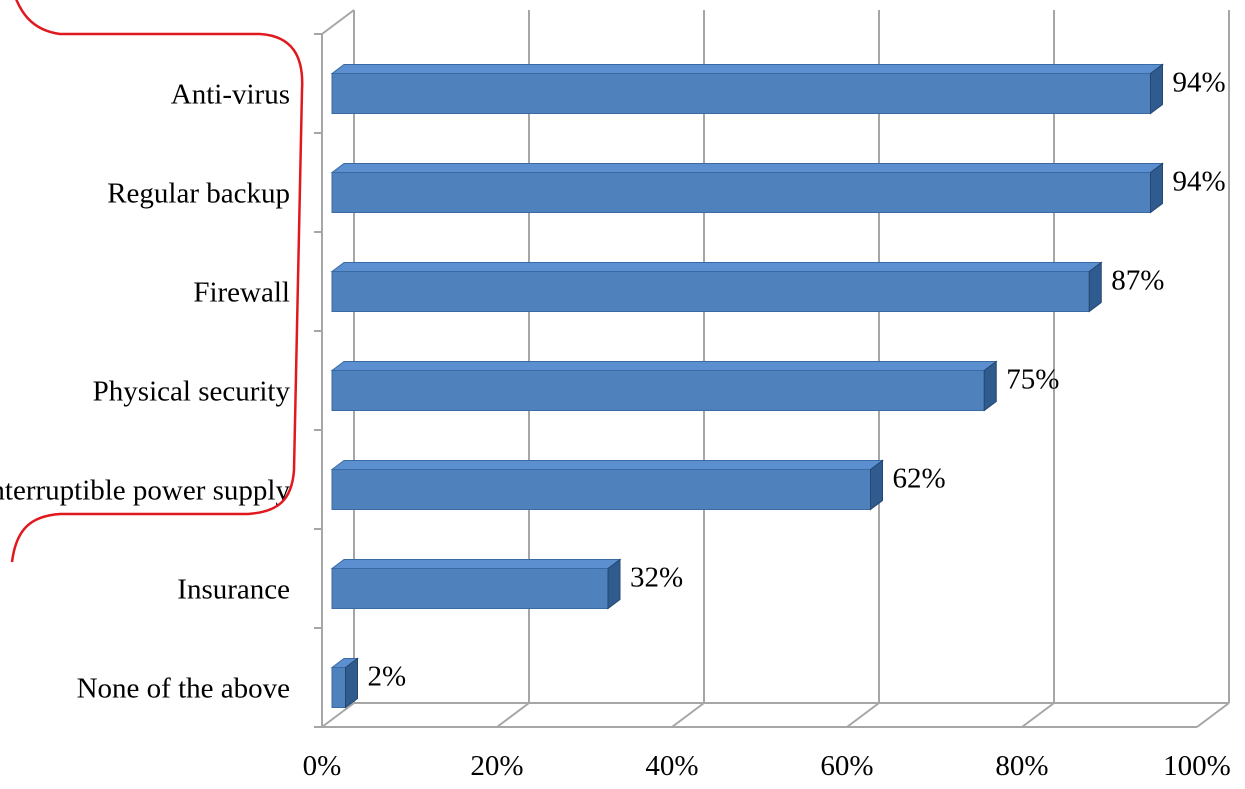 The width and height of the screenshot is (1245, 789). I want to click on data-label: 87%, so click(1137, 281).